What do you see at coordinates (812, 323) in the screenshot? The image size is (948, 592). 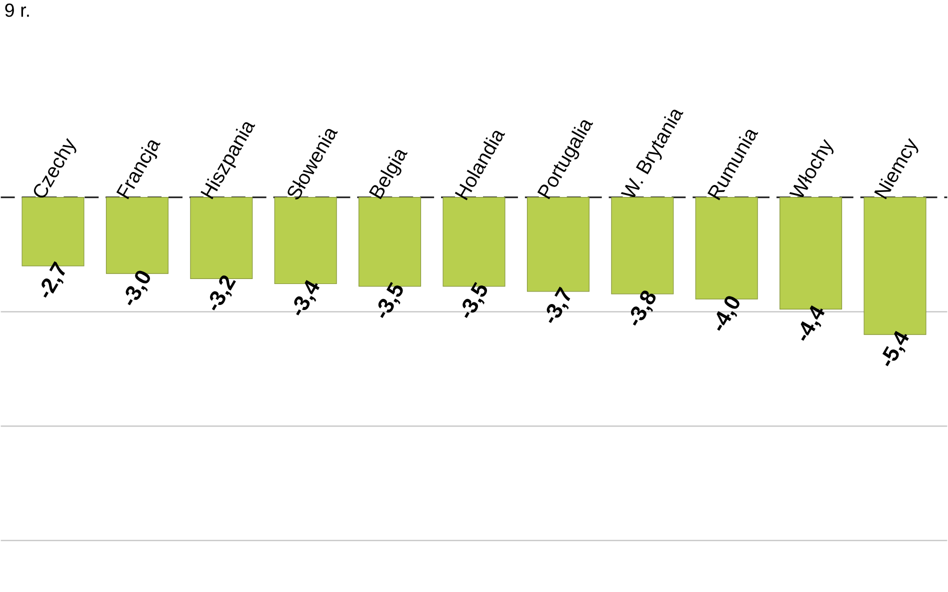 I see `data-label: -4,4` at bounding box center [812, 323].